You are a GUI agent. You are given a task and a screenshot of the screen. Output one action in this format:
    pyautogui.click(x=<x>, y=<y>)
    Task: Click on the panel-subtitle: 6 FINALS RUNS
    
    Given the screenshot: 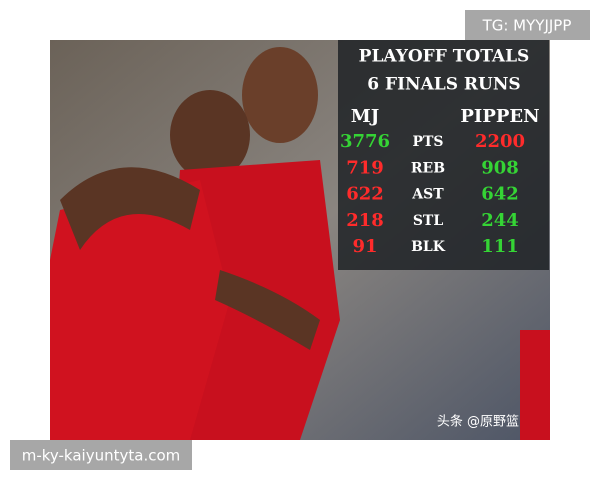 What is the action you would take?
    pyautogui.click(x=443, y=85)
    